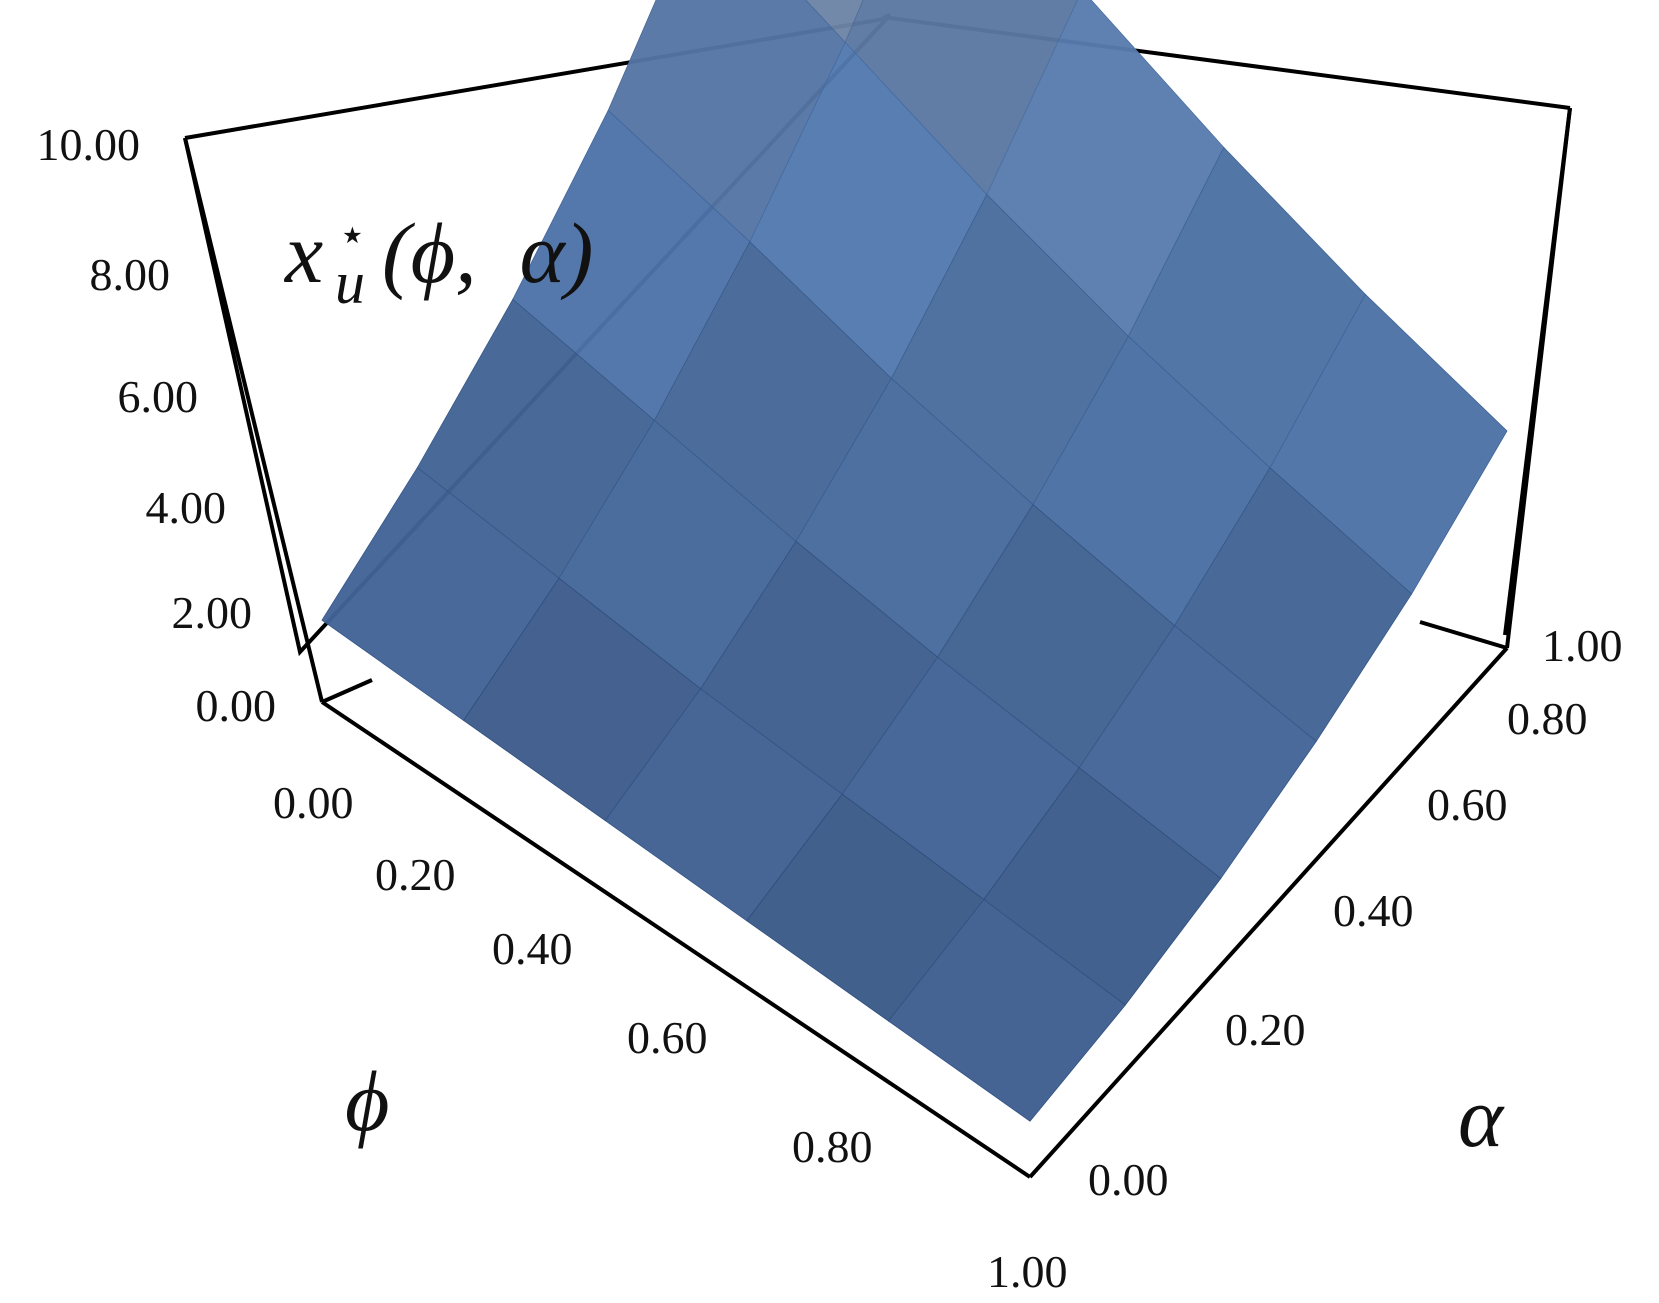 This screenshot has height=1303, width=1659. Describe the element at coordinates (1463, 635) in the screenshot. I see `base-back-right` at that location.